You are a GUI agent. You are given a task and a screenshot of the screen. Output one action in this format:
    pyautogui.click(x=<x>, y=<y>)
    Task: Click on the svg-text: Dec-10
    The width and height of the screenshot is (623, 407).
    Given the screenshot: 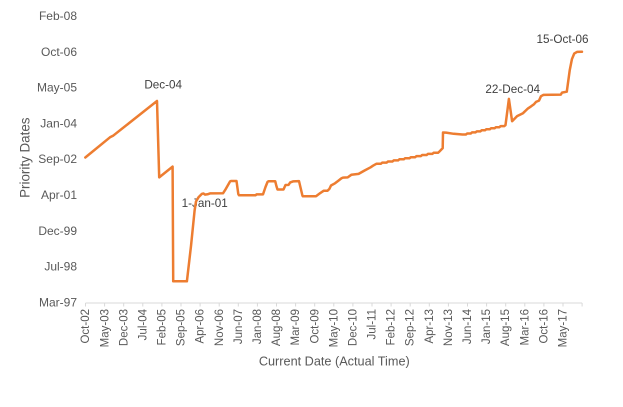 What is the action you would take?
    pyautogui.click(x=354, y=327)
    